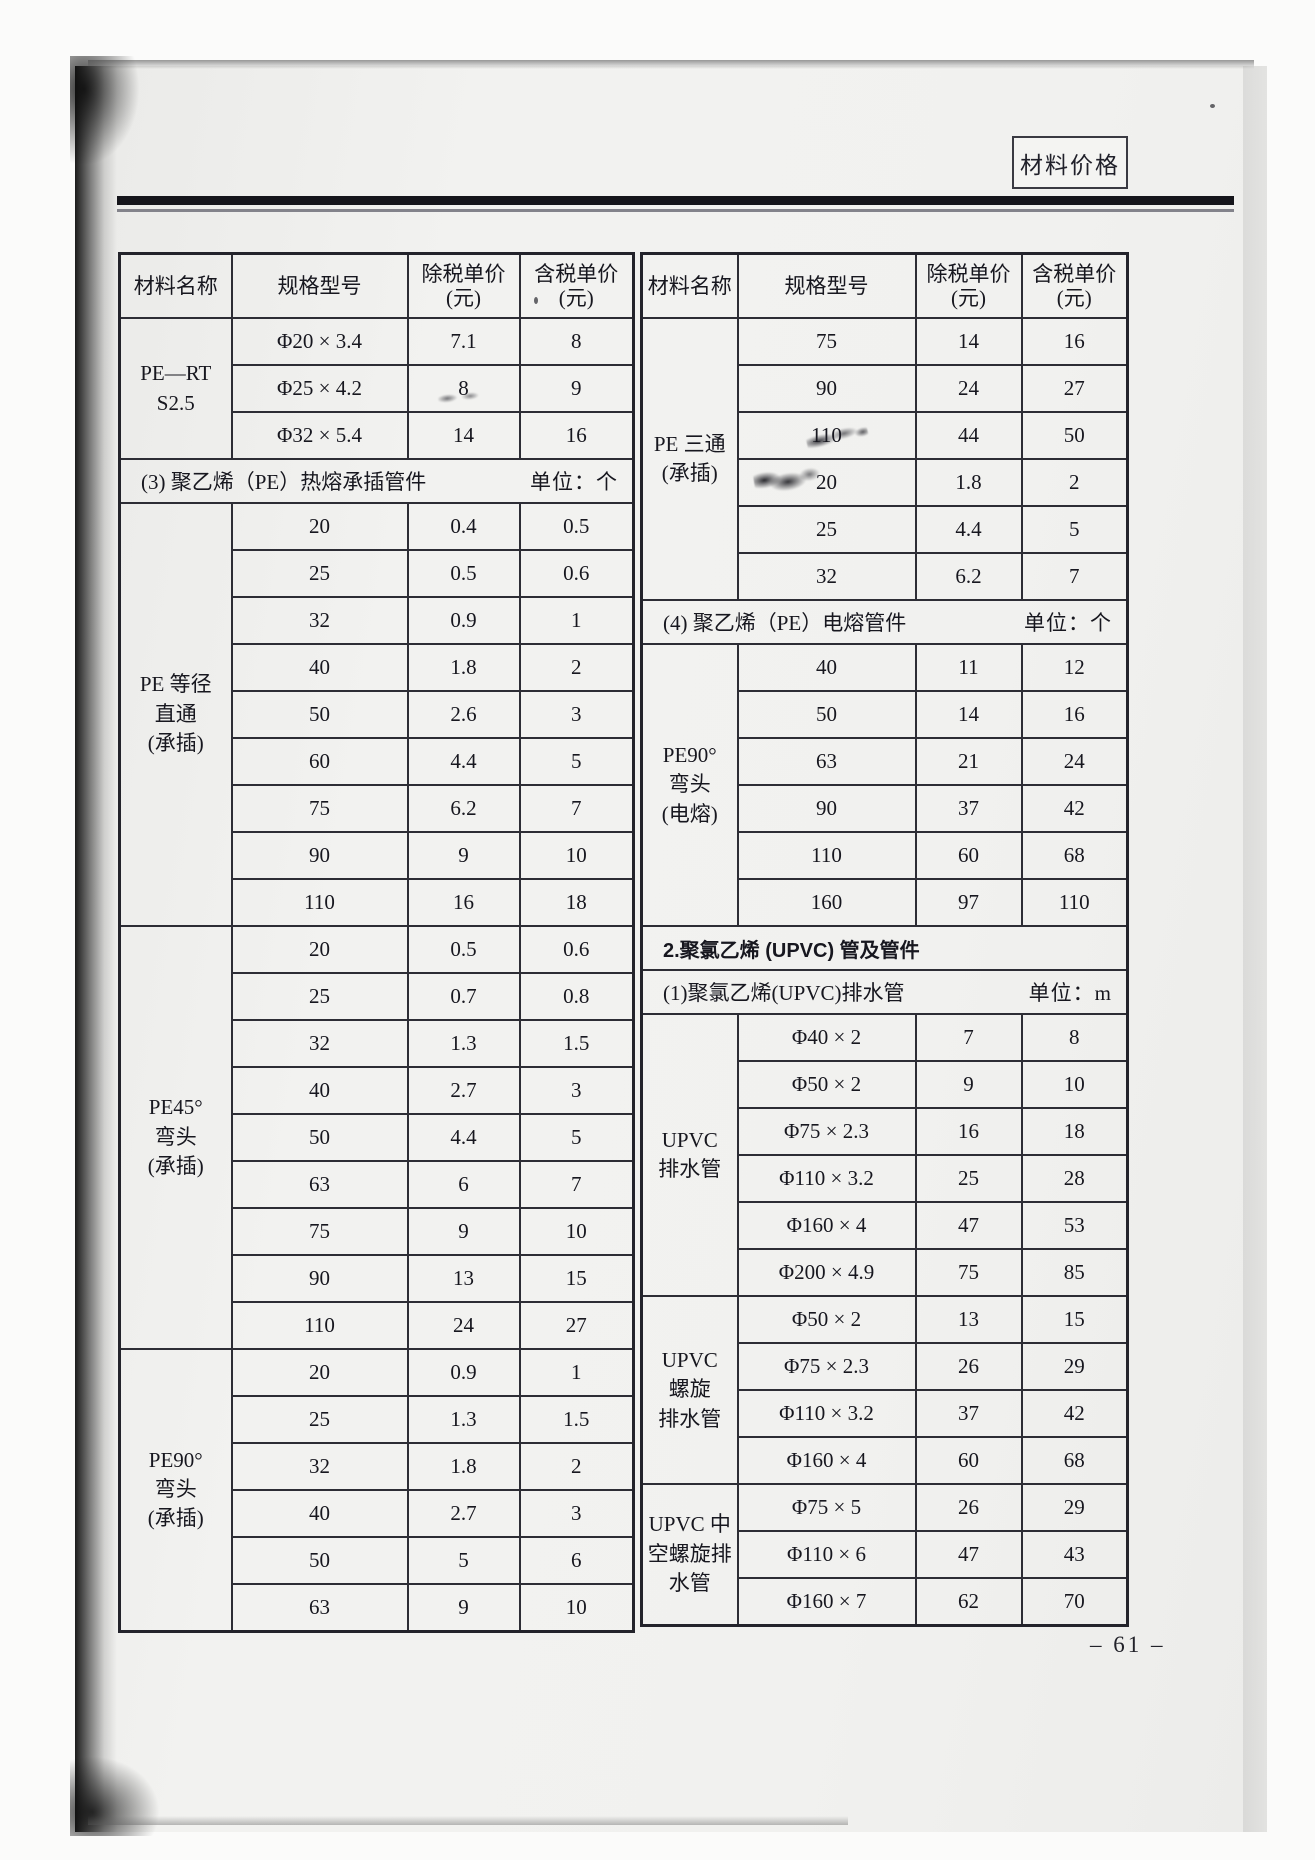  Describe the element at coordinates (791, 950) in the screenshot. I see `section-title: 2.聚氯乙烯 (UPVC) 管及管件` at that location.